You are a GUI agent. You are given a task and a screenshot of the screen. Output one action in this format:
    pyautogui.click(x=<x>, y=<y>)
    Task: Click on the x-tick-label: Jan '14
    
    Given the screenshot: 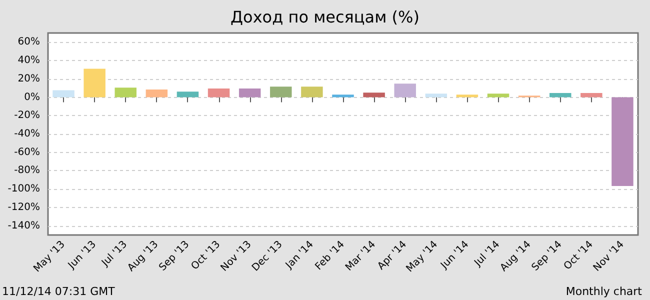 What is the action you would take?
    pyautogui.click(x=299, y=255)
    